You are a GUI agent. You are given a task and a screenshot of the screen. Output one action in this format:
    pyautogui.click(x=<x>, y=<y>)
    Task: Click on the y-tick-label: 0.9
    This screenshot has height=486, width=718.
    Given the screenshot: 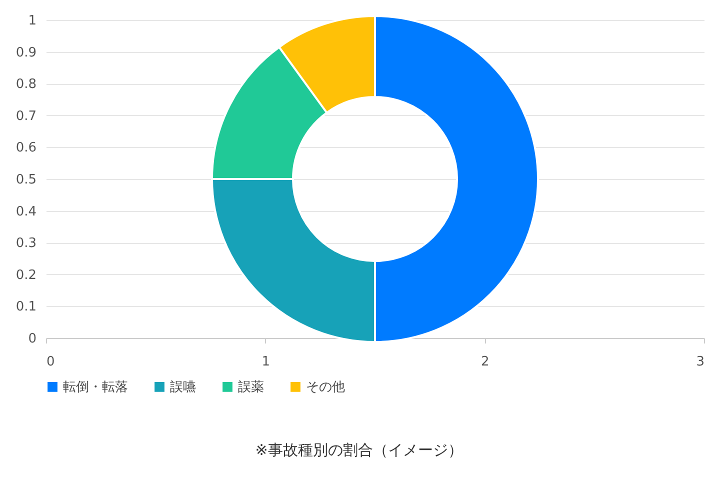 What is the action you would take?
    pyautogui.click(x=26, y=52)
    